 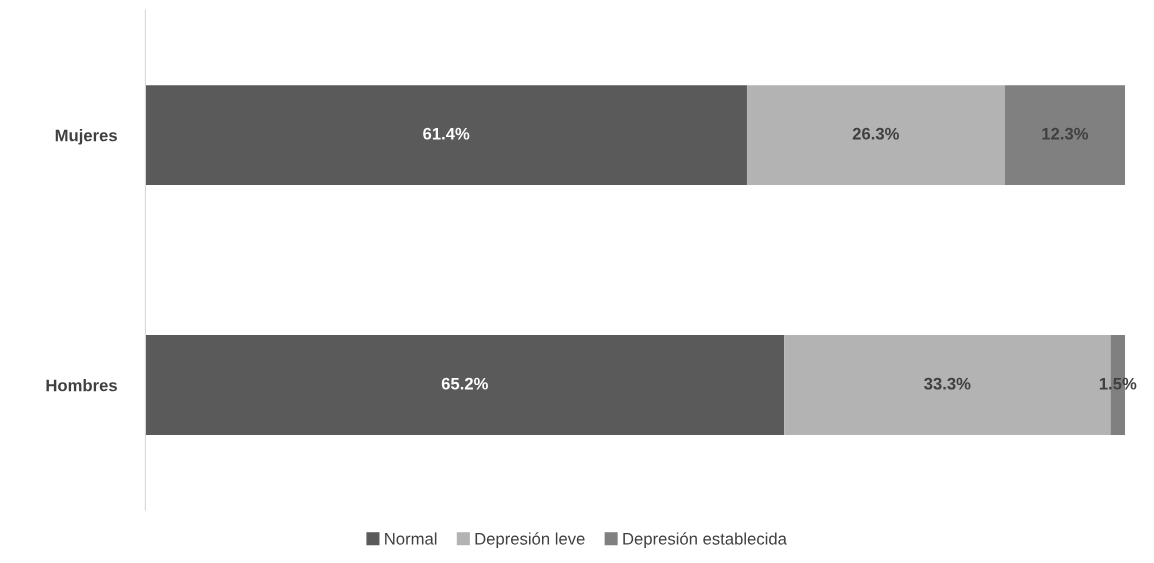 What do you see at coordinates (530, 540) in the screenshot?
I see `legend-label: Depresión leve` at bounding box center [530, 540].